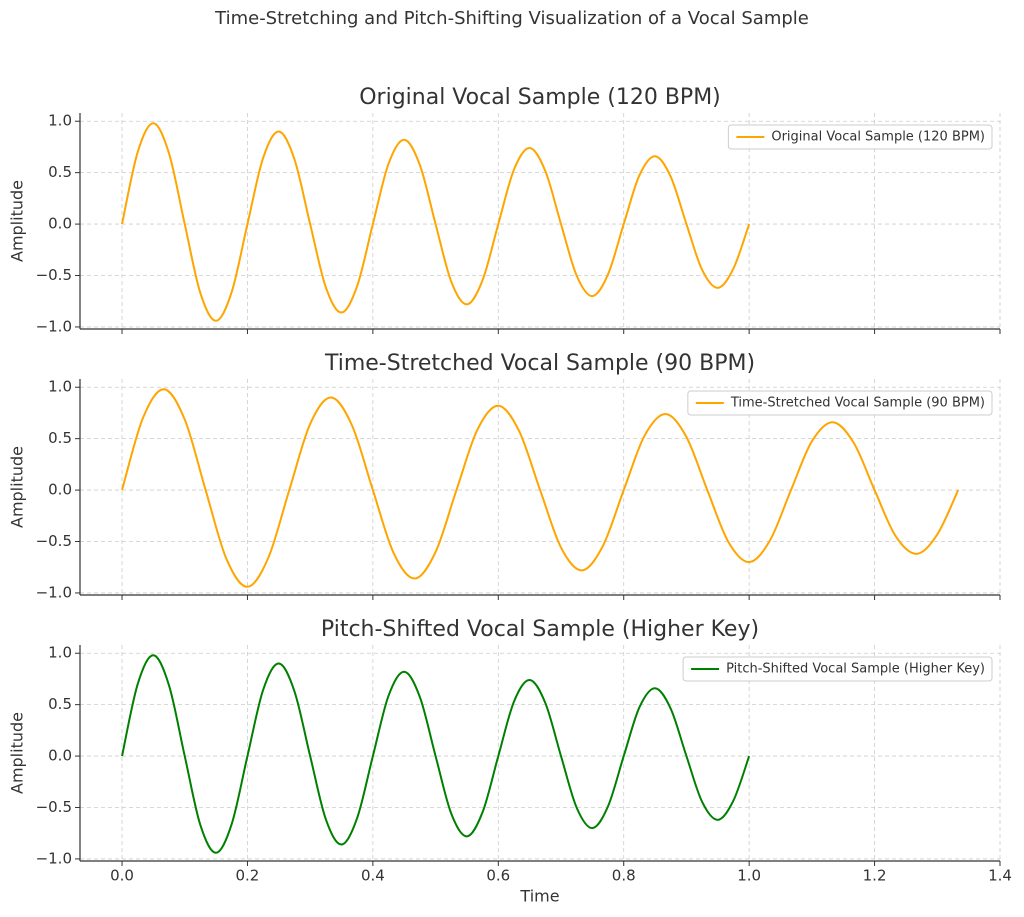  Describe the element at coordinates (373, 876) in the screenshot. I see `x-tick-label: 0.4` at that location.